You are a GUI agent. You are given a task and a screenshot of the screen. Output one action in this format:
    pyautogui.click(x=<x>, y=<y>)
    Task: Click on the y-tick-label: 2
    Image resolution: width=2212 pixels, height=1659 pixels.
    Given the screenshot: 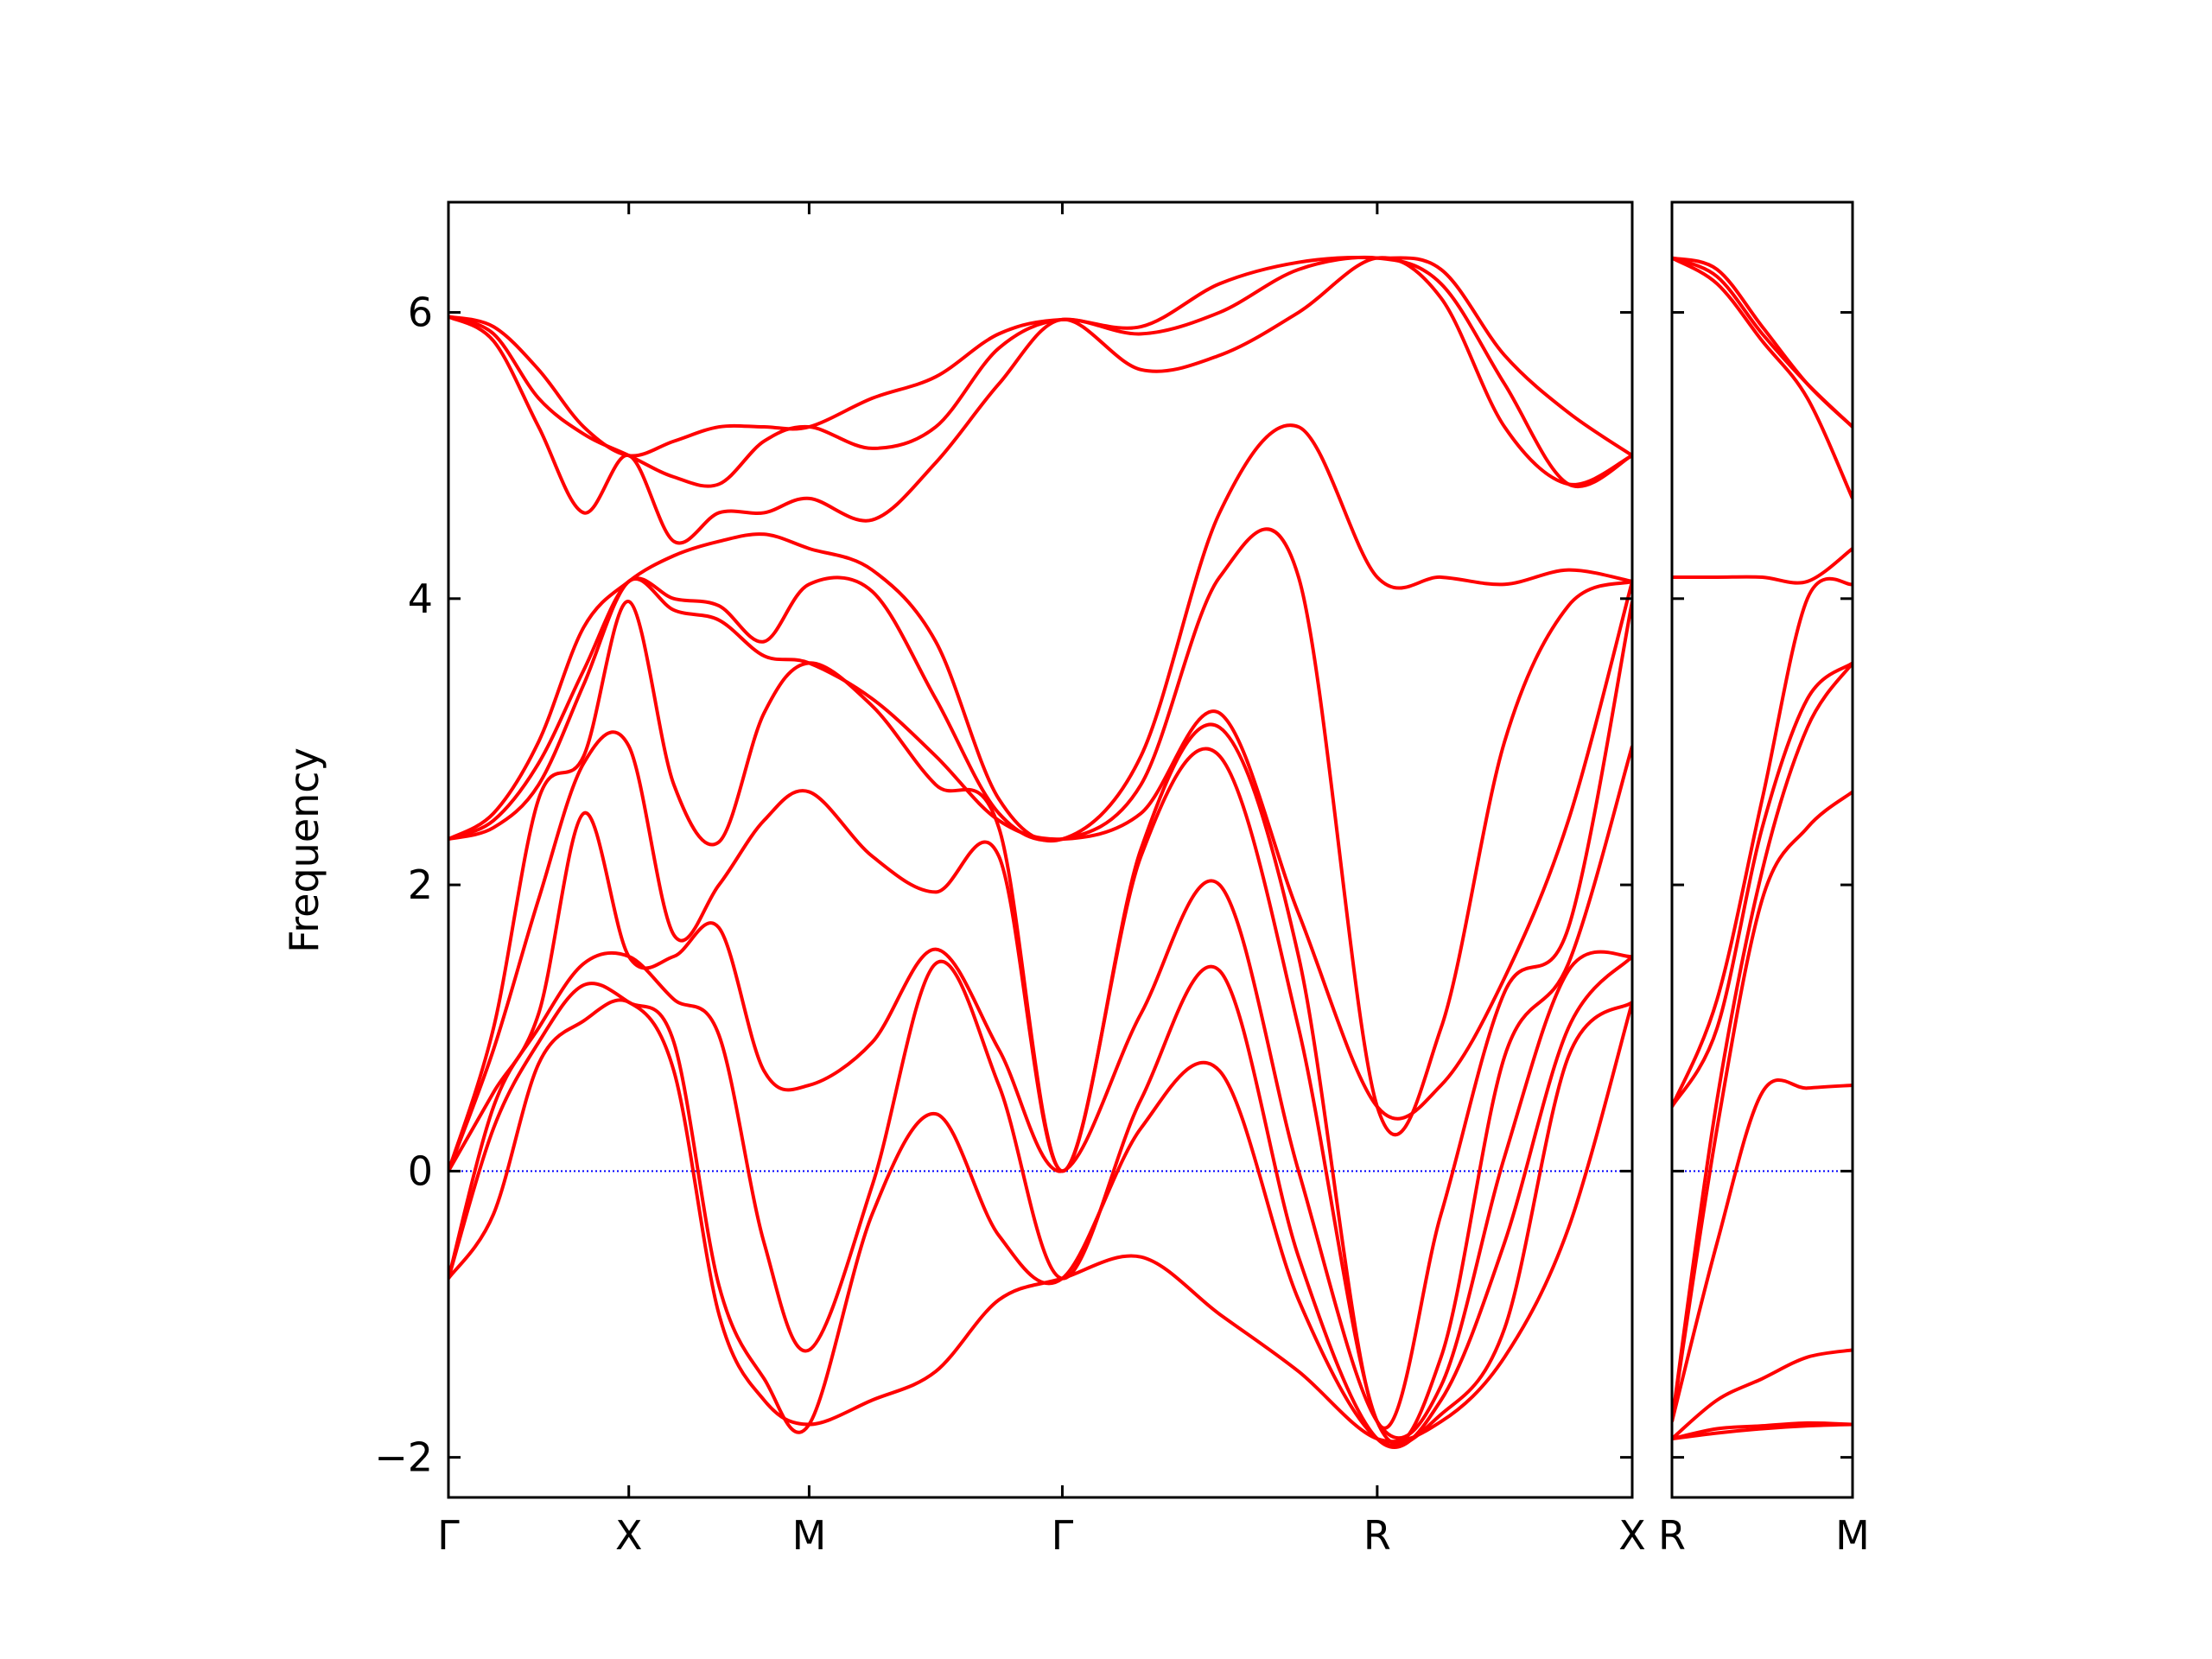 What is the action you would take?
    pyautogui.click(x=420, y=884)
    